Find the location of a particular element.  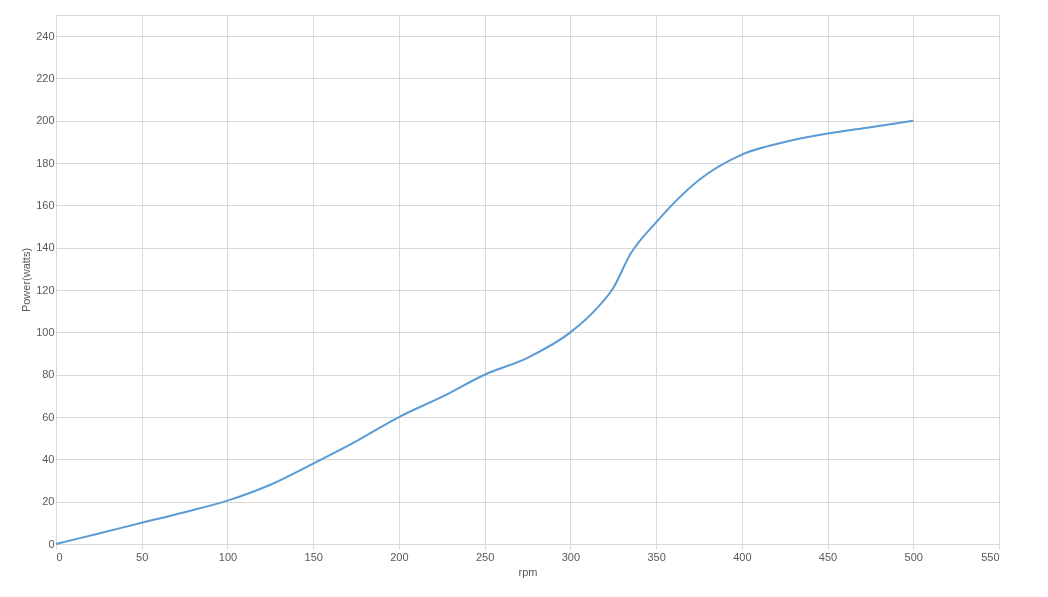

y-tick-label: 140 is located at coordinates (45, 247).